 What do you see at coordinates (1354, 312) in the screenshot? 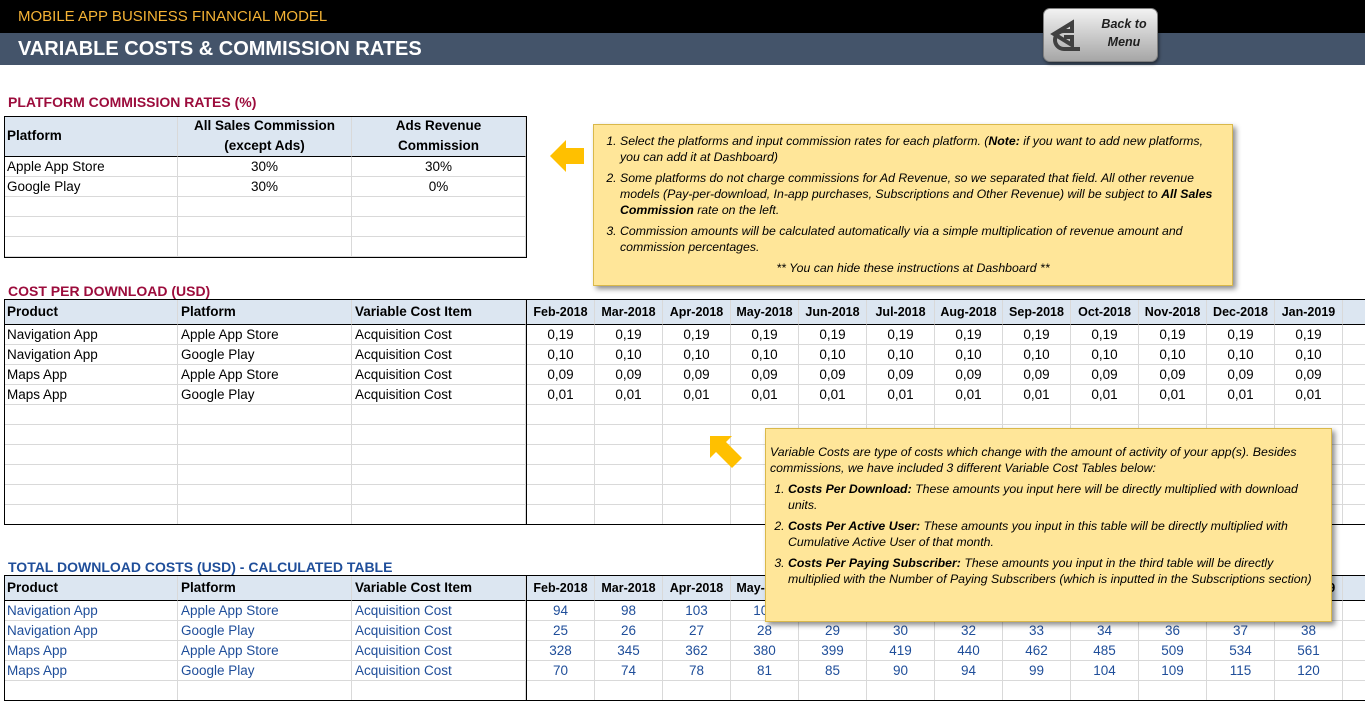
I see `month-header: Feb` at bounding box center [1354, 312].